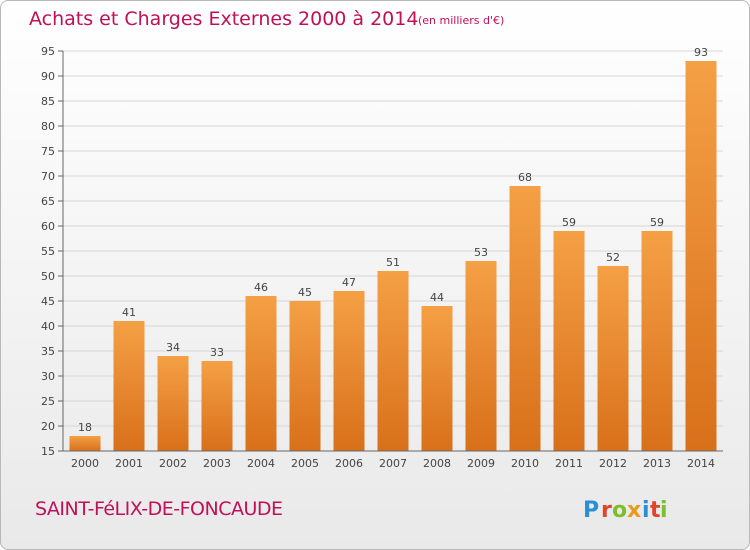  I want to click on y-tick-label: 80, so click(48, 126).